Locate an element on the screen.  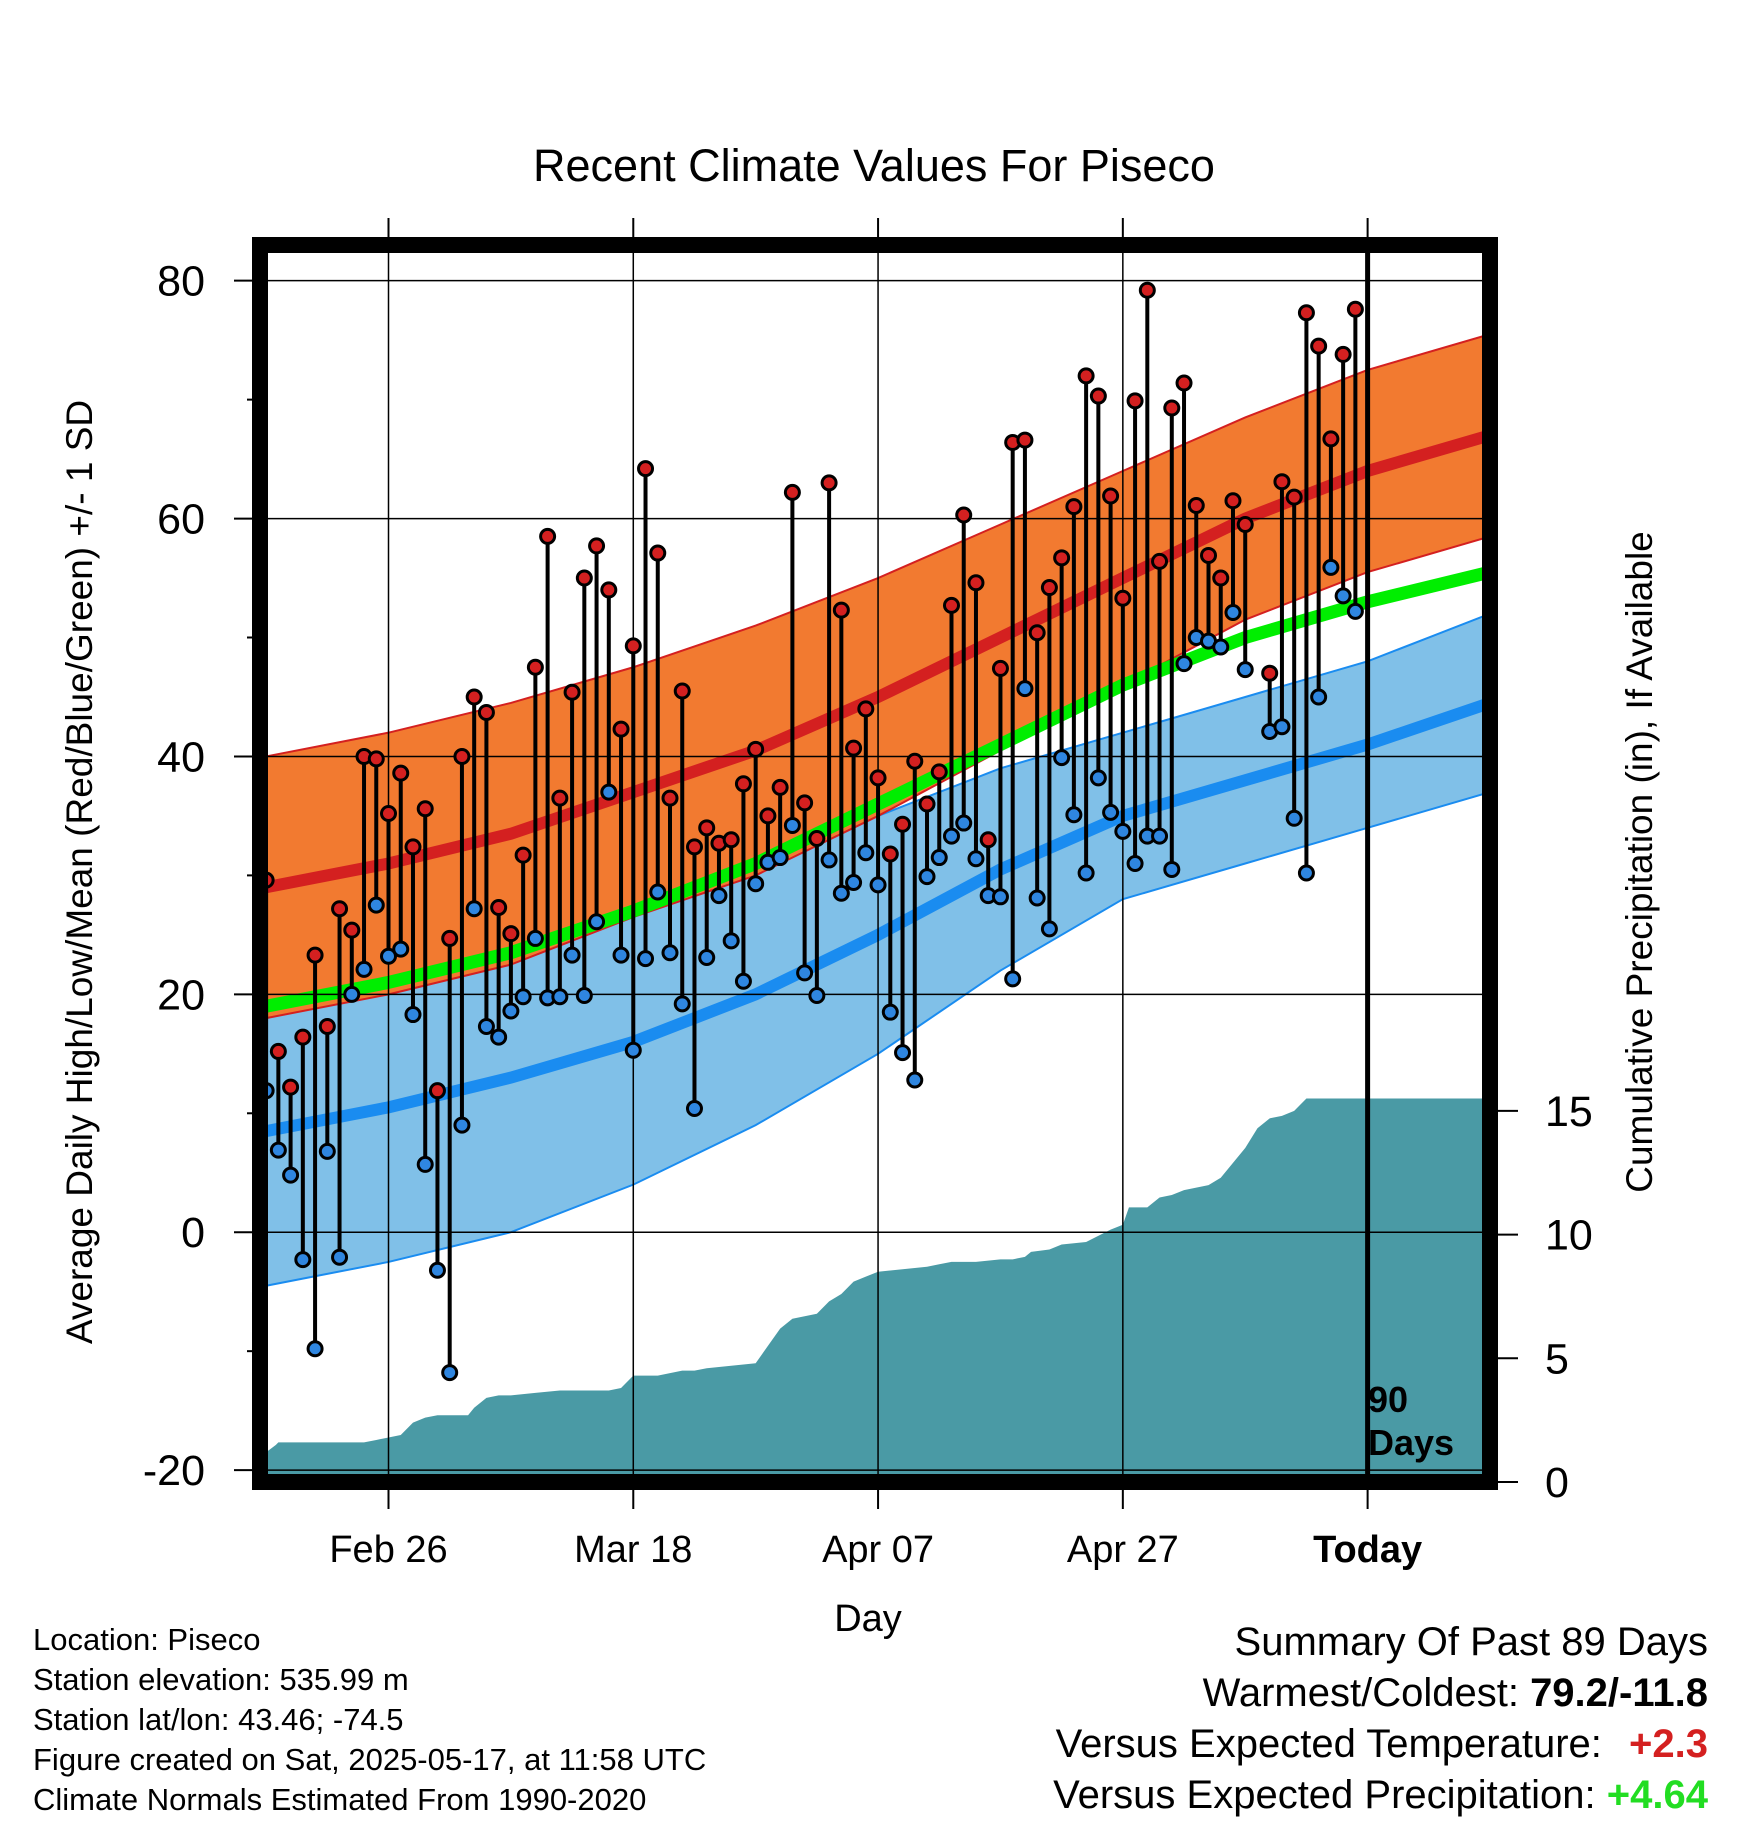
today-label-line2: Days is located at coordinates (1411, 1442).